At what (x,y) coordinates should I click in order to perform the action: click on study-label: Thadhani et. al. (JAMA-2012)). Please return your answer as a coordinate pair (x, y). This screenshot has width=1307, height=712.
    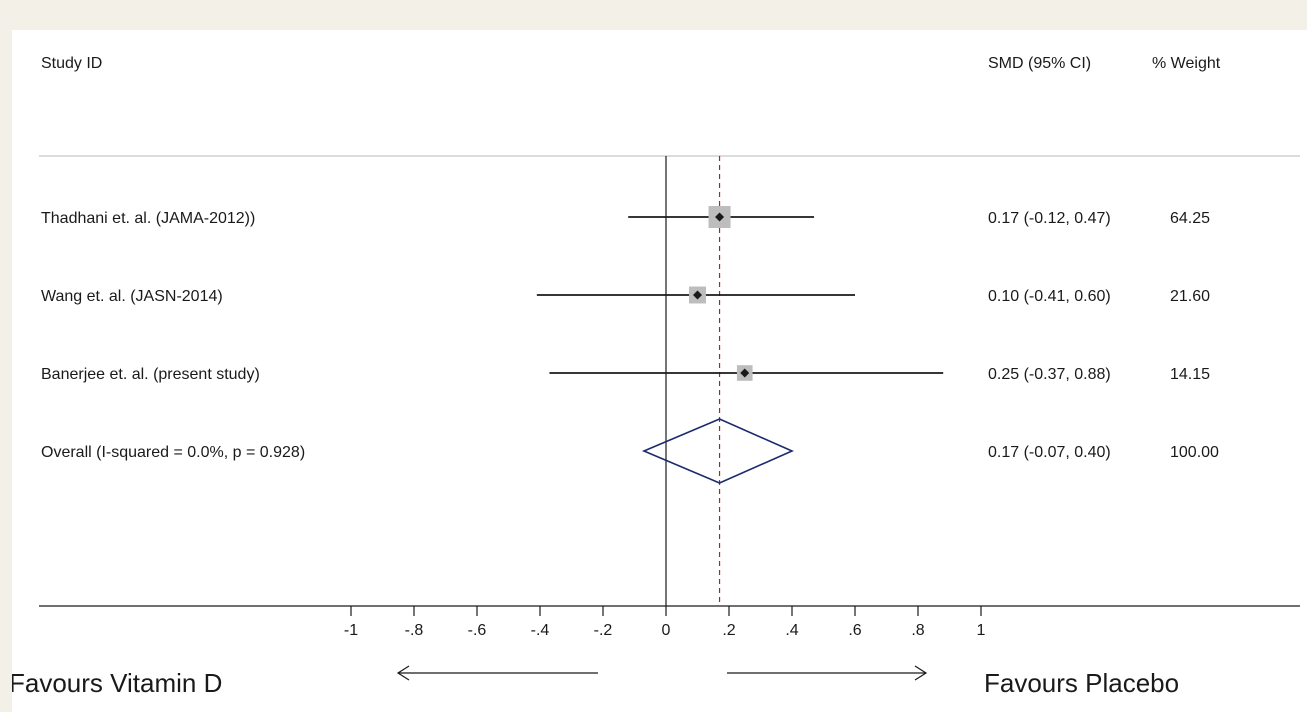
    Looking at the image, I should click on (148, 218).